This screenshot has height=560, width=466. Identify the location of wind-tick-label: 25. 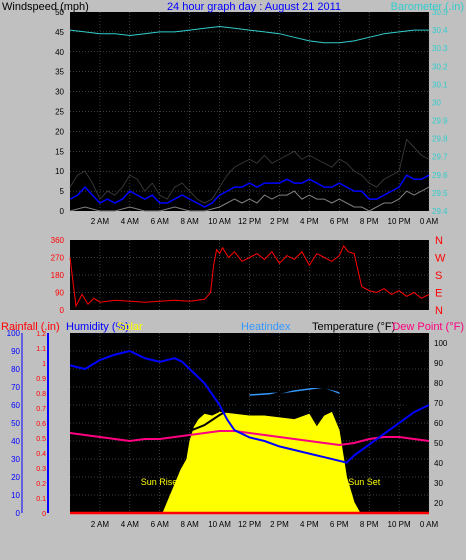
(59, 112).